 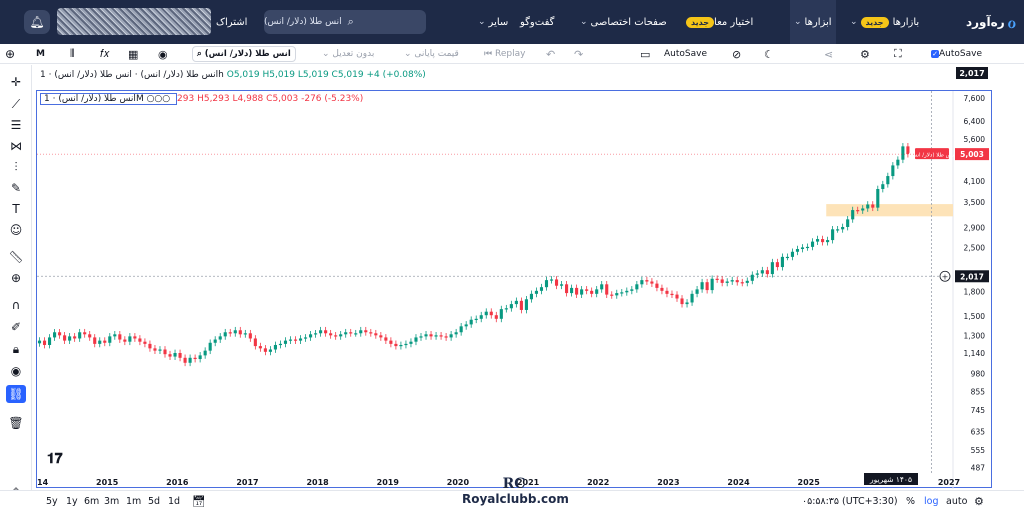 I want to click on range-3m: 3m, so click(x=112, y=501).